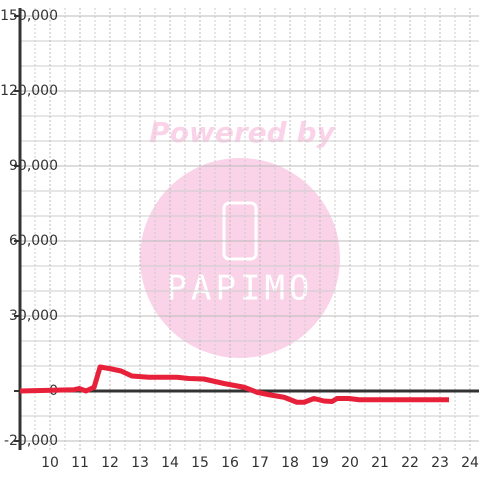 Image resolution: width=480 pixels, height=480 pixels. I want to click on x-tick-label: 15, so click(200, 463).